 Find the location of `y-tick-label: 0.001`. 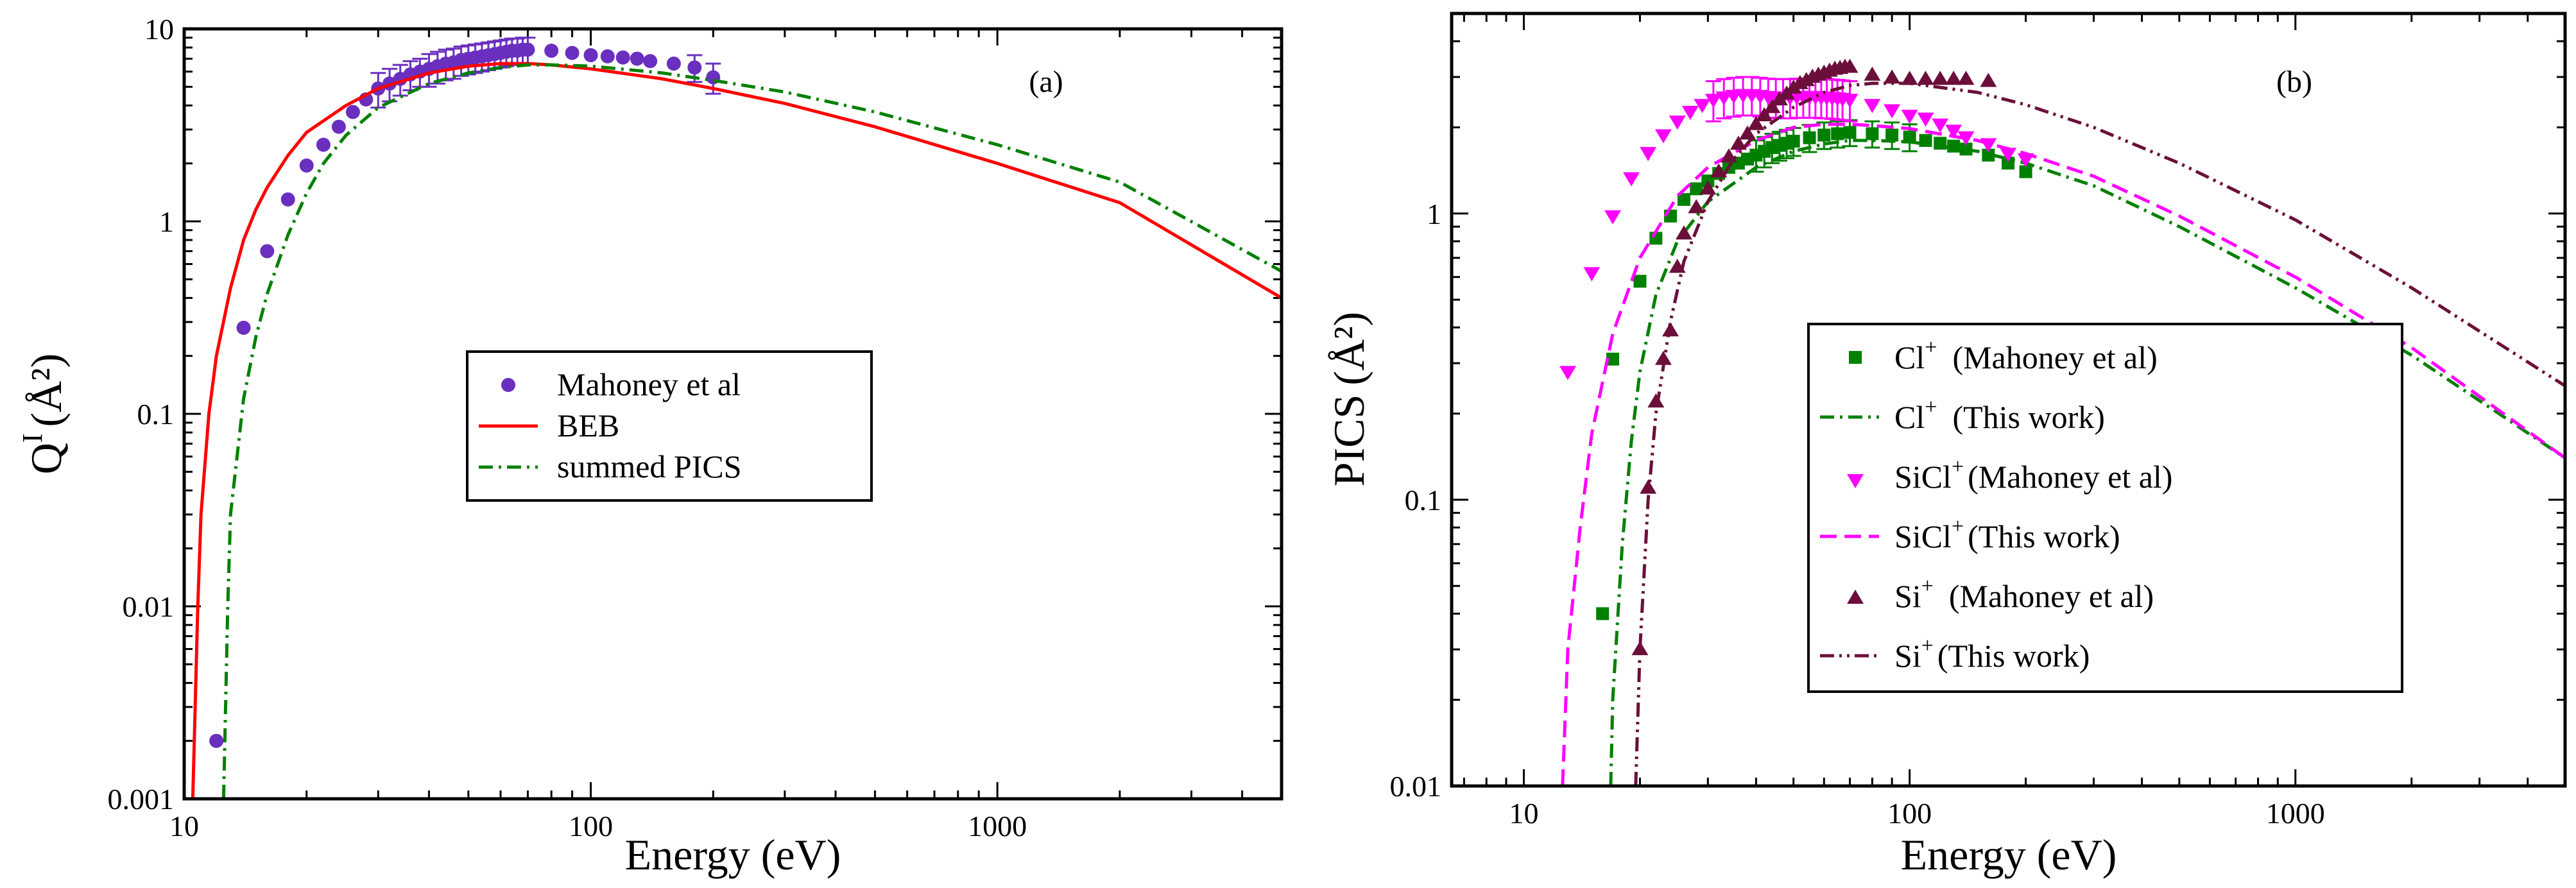

y-tick-label: 0.001 is located at coordinates (141, 799).